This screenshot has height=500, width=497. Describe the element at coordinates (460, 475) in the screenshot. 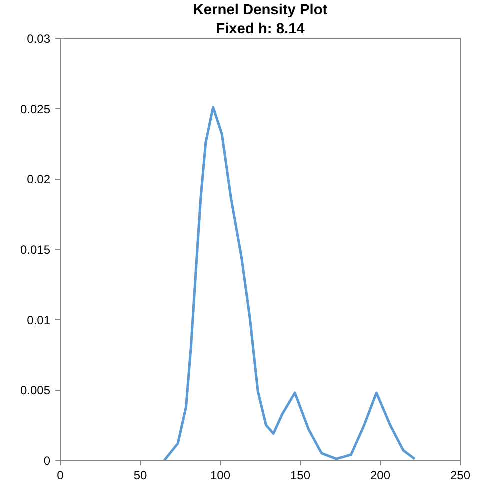

I see `x-tick-label: 250` at that location.